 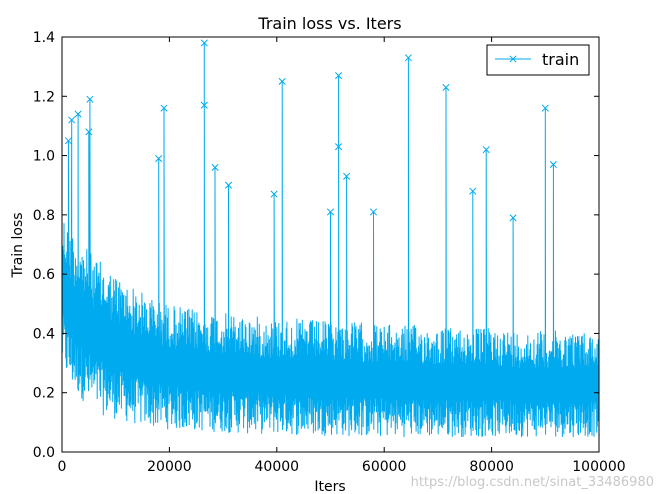 I want to click on x-tick-label: 20000, so click(x=169, y=467).